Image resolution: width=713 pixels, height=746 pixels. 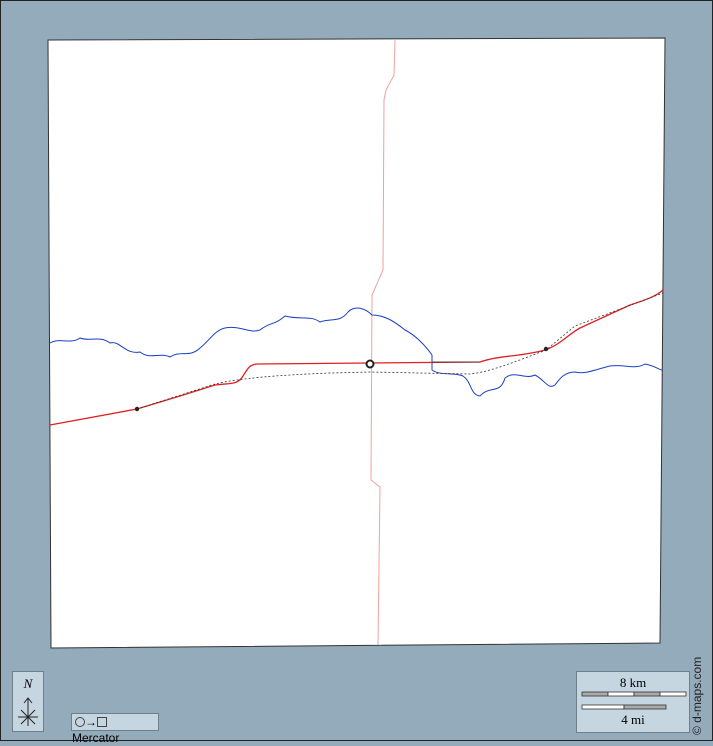 I want to click on projection-panel: → Mercator, so click(x=115, y=729).